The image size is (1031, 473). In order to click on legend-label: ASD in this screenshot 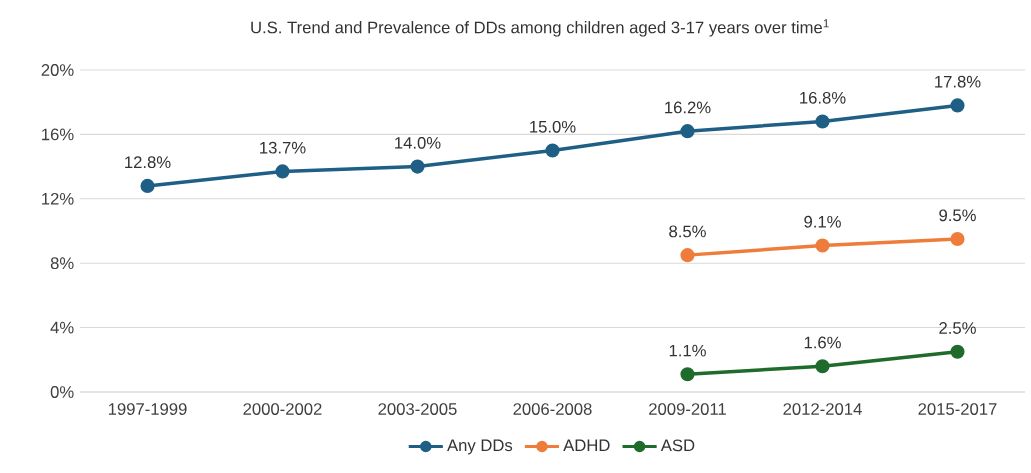, I will do `click(677, 445)`.